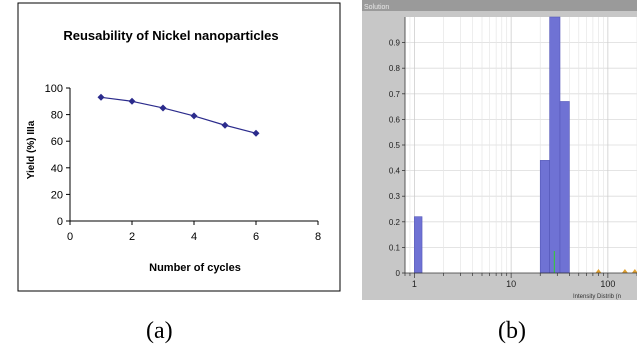 Image resolution: width=637 pixels, height=348 pixels. What do you see at coordinates (376, 7) in the screenshot?
I see `chart-b-window-label: Solution` at bounding box center [376, 7].